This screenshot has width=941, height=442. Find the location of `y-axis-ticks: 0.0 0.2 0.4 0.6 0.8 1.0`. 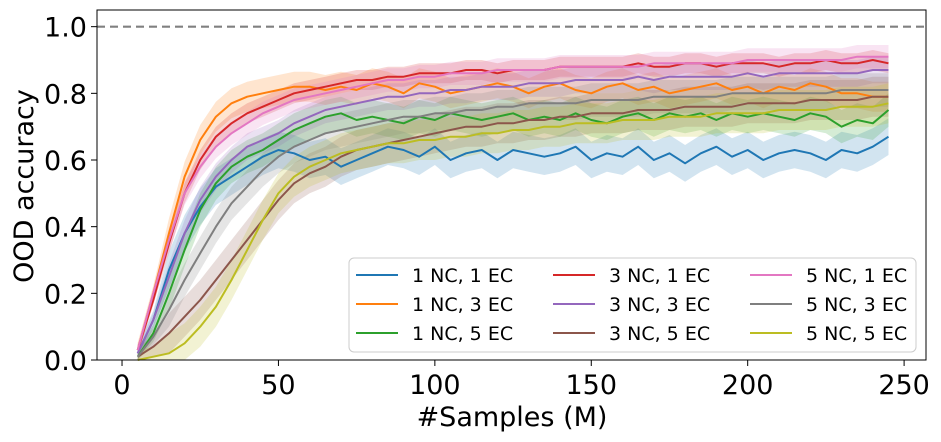

y-axis-ticks: 0.0 0.2 0.4 0.6 0.8 1.0 is located at coordinates (70, 195).